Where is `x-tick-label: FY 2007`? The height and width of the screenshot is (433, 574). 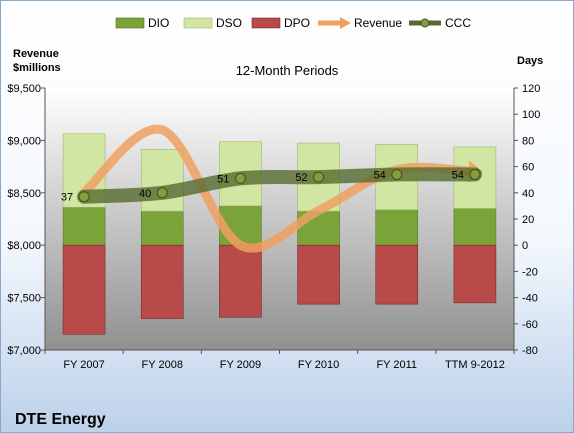 x-tick-label: FY 2007 is located at coordinates (83, 365).